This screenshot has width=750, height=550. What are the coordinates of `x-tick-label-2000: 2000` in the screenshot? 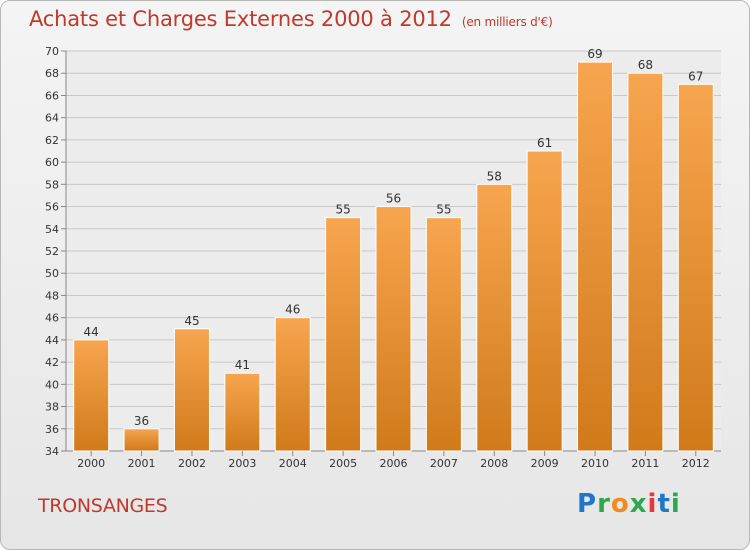 It's located at (91, 463).